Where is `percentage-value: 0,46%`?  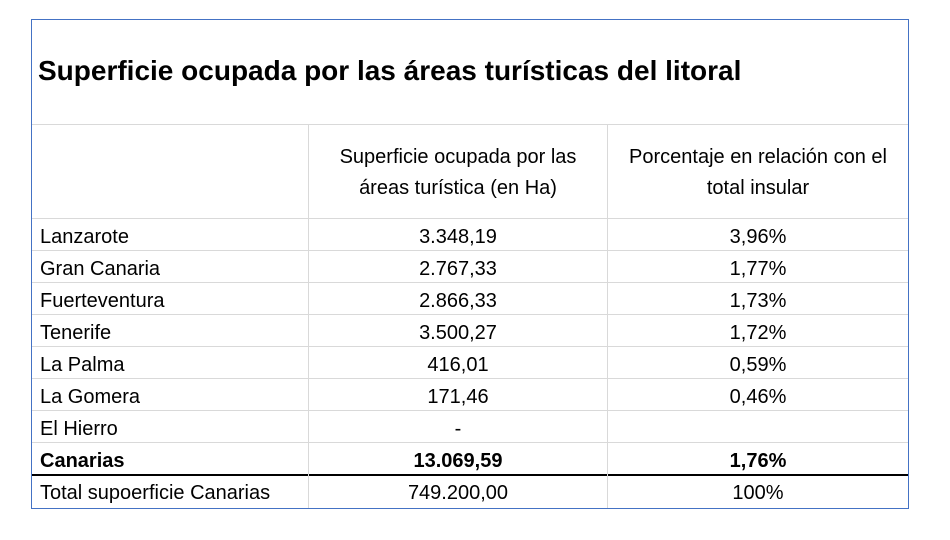 percentage-value: 0,46% is located at coordinates (758, 397).